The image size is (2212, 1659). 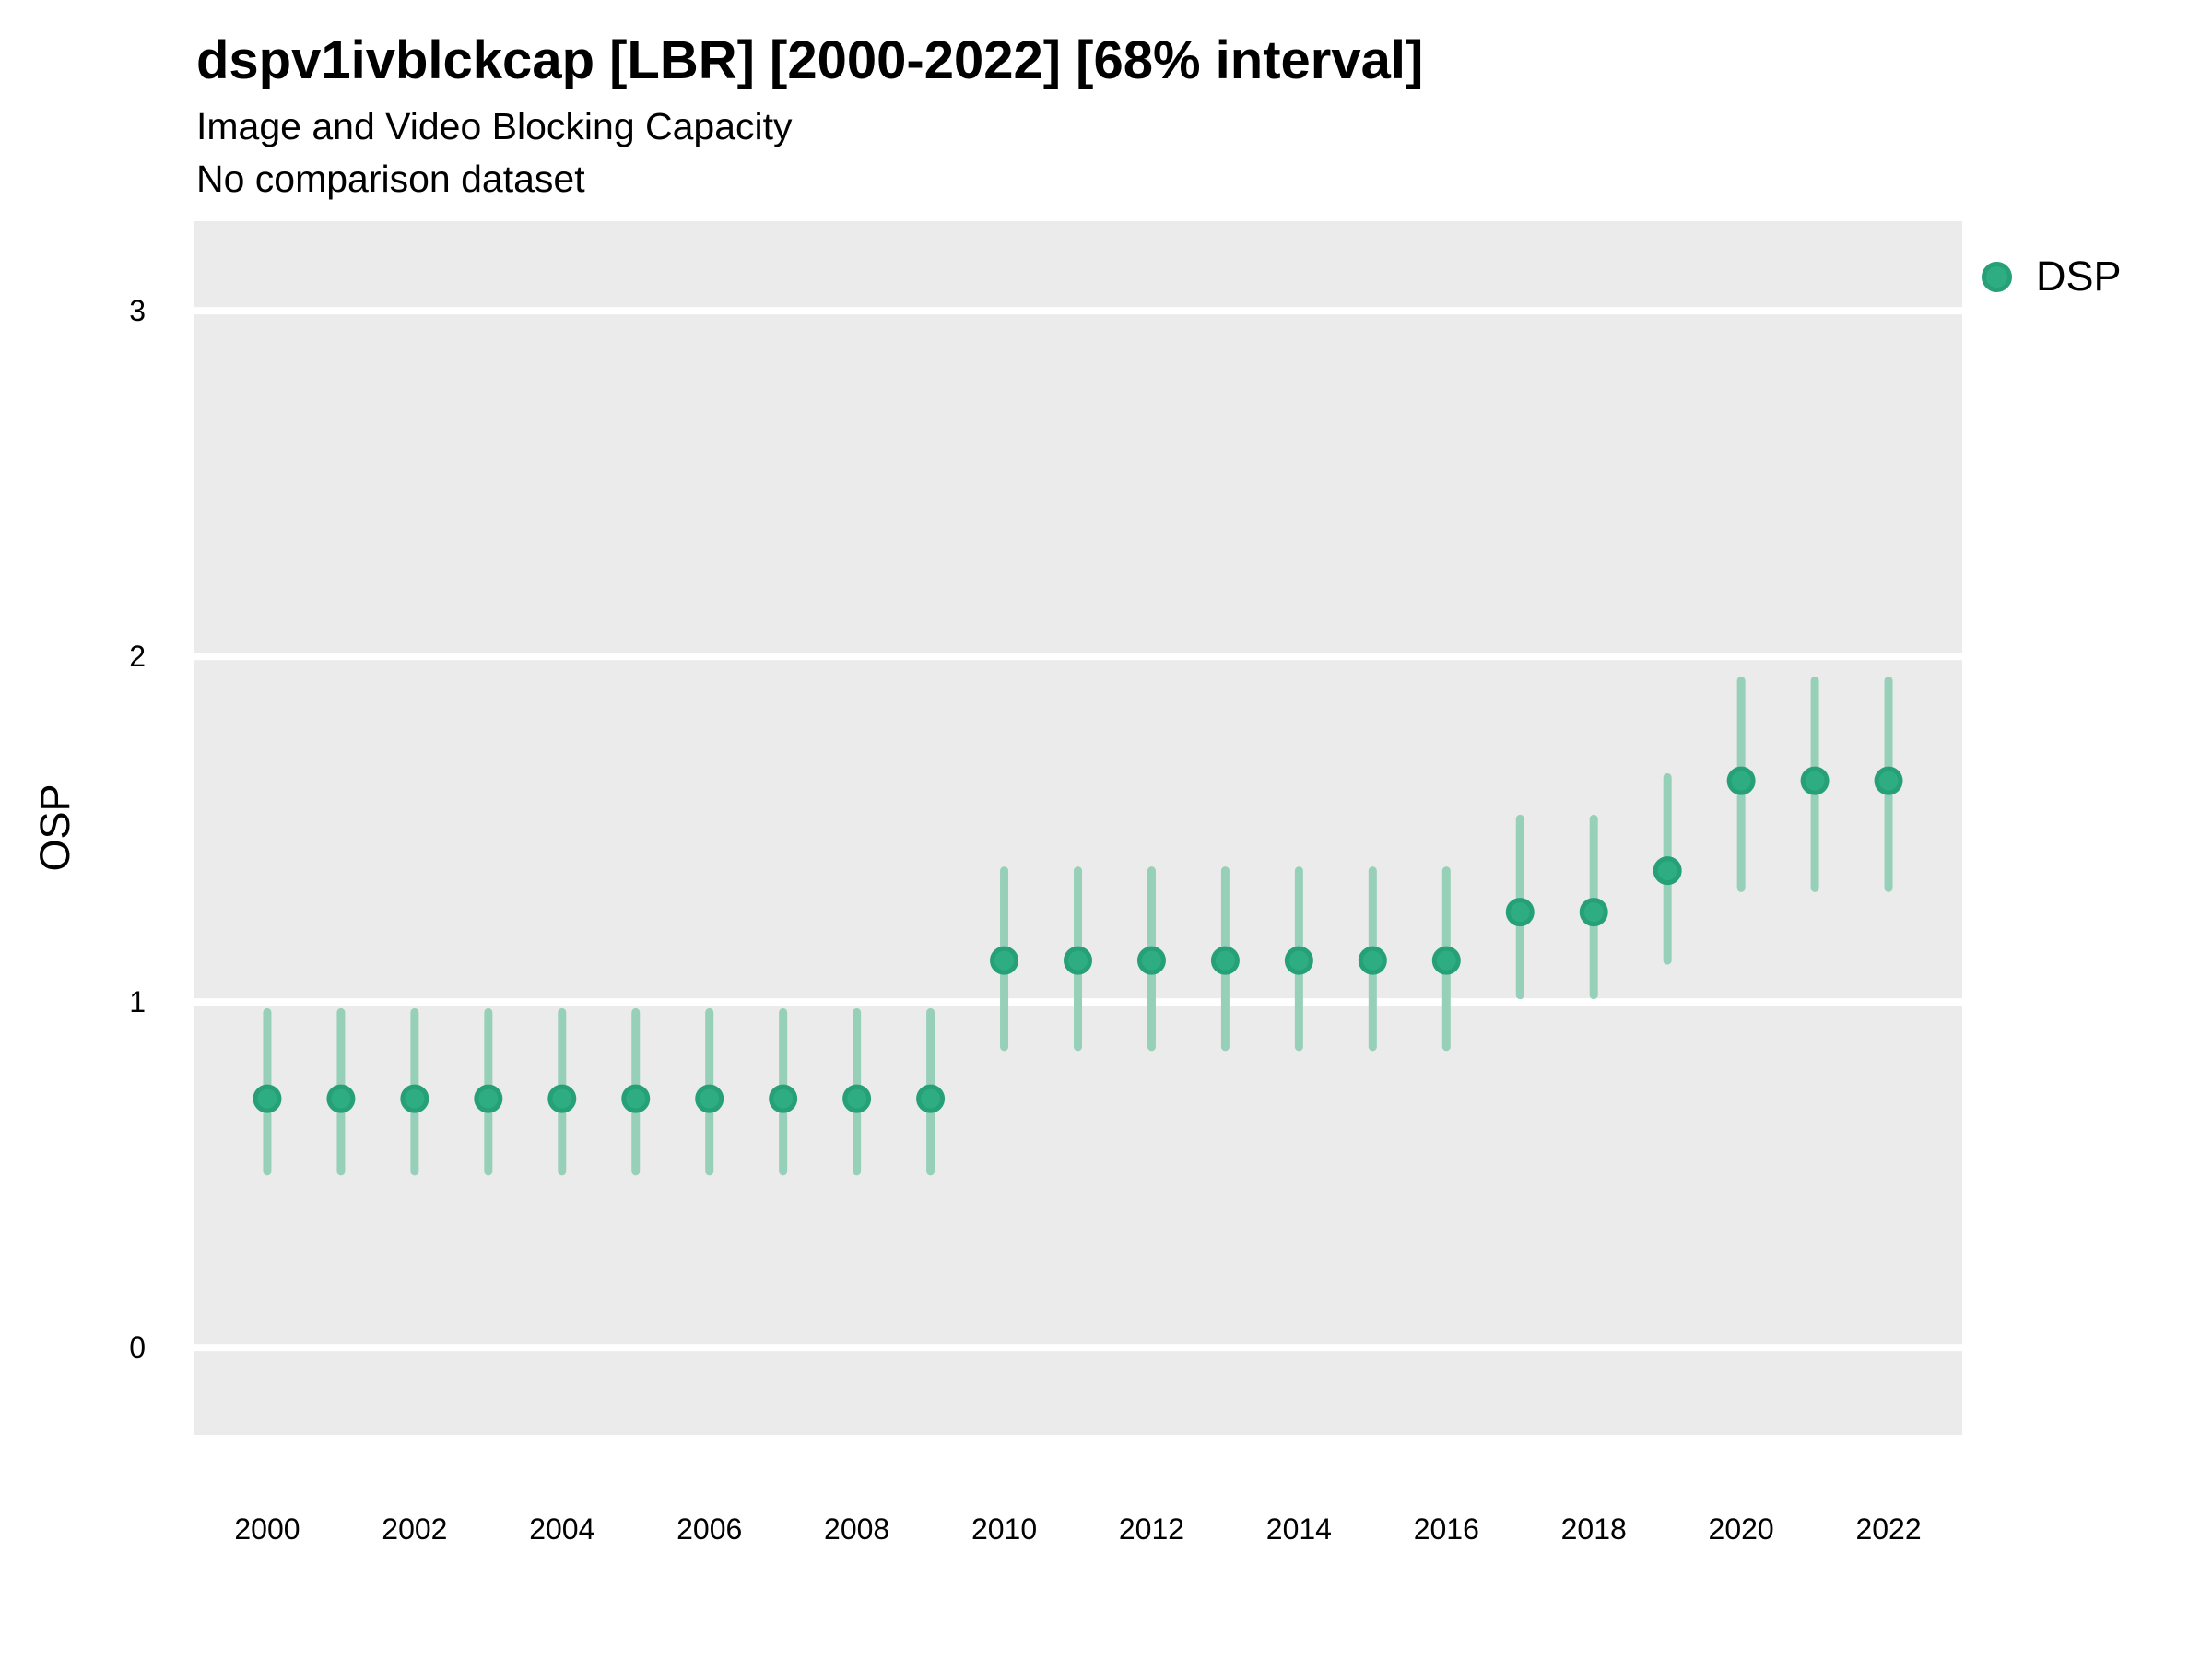 What do you see at coordinates (267, 1529) in the screenshot?
I see `x-tick-label-2000: 2000` at bounding box center [267, 1529].